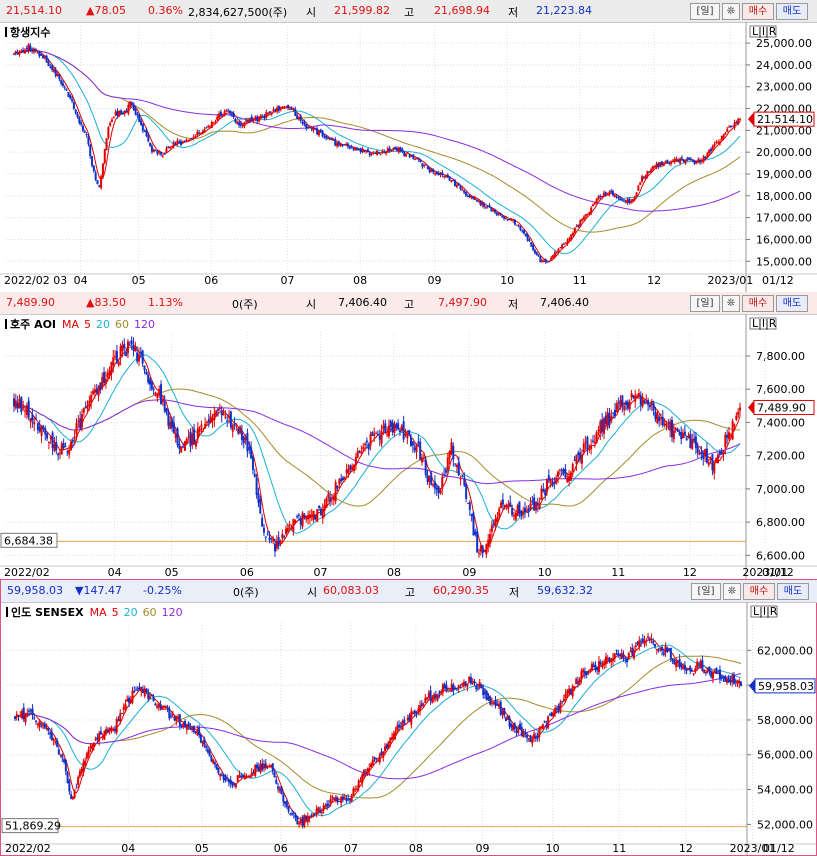 The image size is (817, 856). I want to click on x-tick-label: 12, so click(690, 572).